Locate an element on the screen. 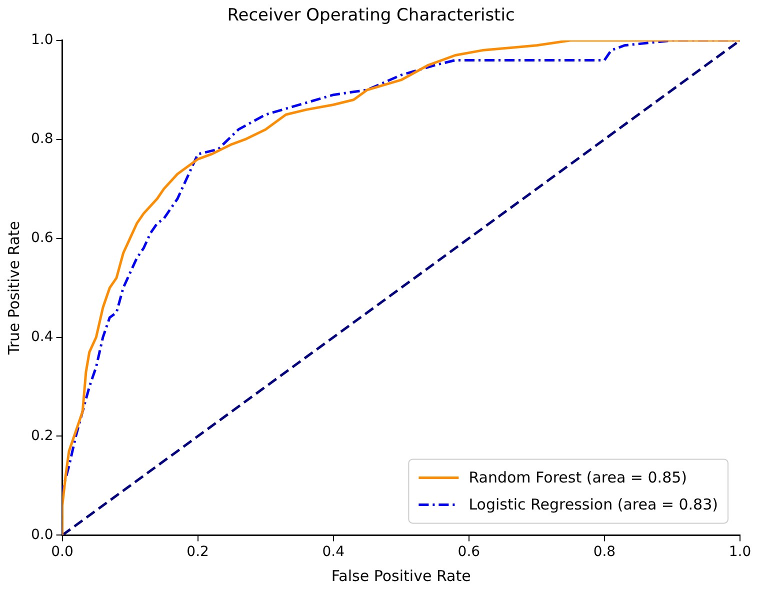 Image resolution: width=762 pixels, height=594 pixels. y-tick-label: 0.2 is located at coordinates (42, 436).